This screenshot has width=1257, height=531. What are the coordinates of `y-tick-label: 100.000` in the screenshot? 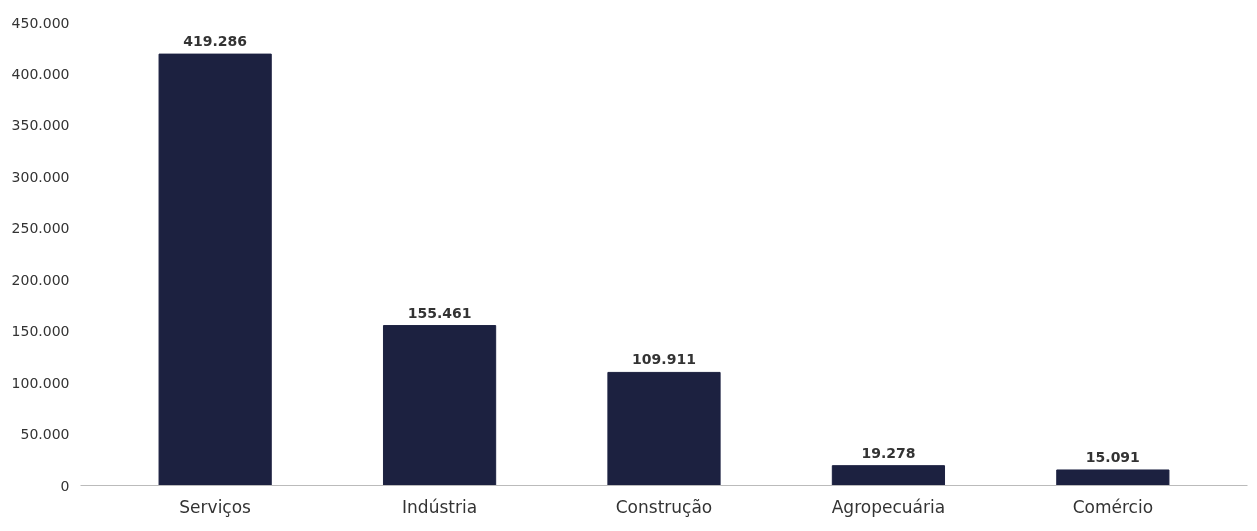 It's located at (40, 382).